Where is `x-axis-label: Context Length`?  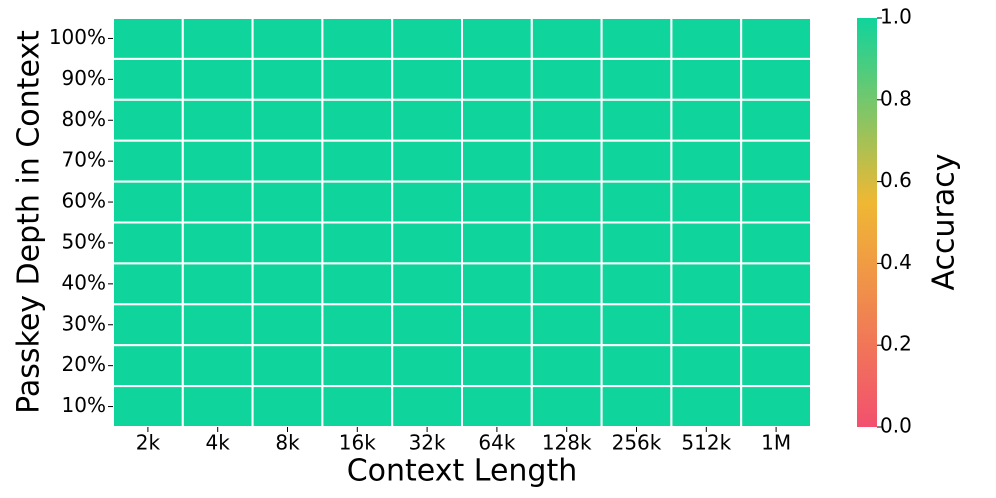
x-axis-label: Context Length is located at coordinates (462, 471).